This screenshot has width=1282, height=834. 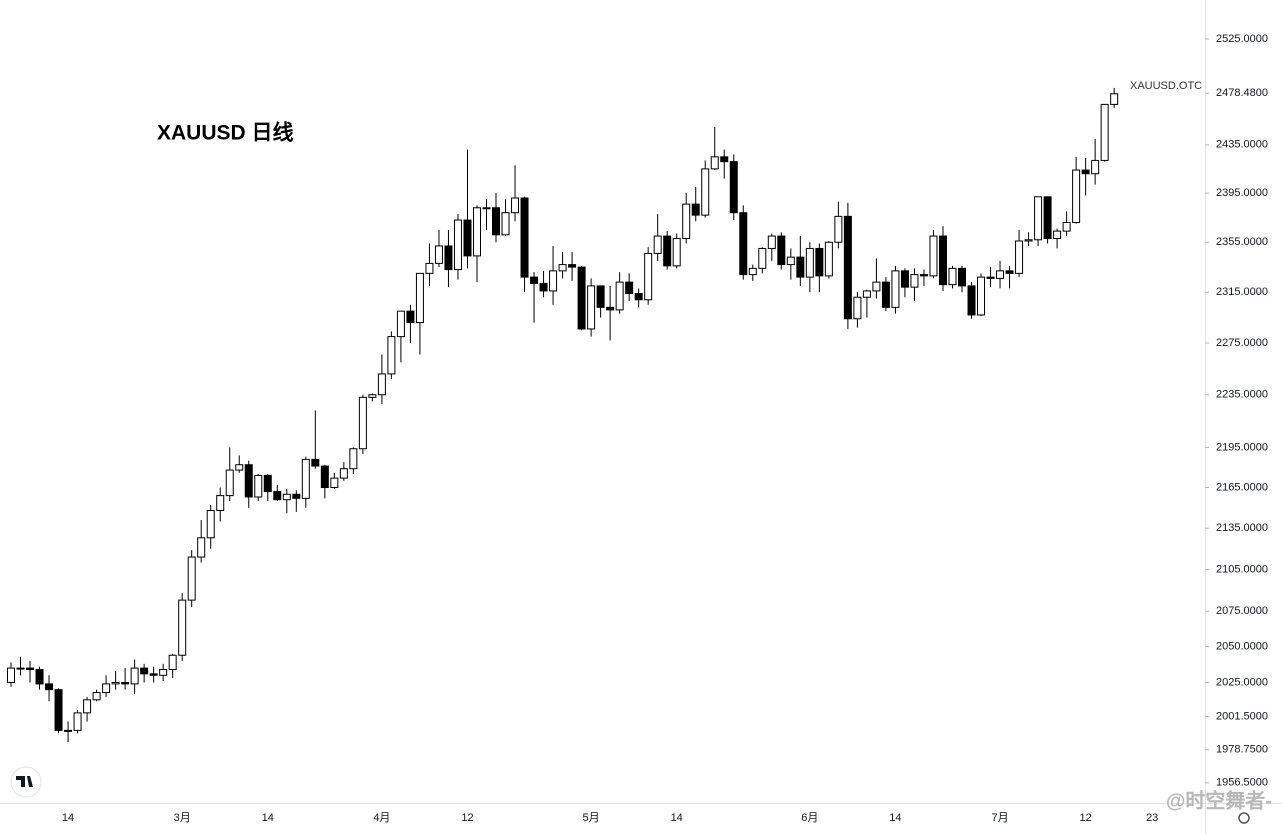 What do you see at coordinates (1242, 716) in the screenshot?
I see `y-tick-label: 2001.5000` at bounding box center [1242, 716].